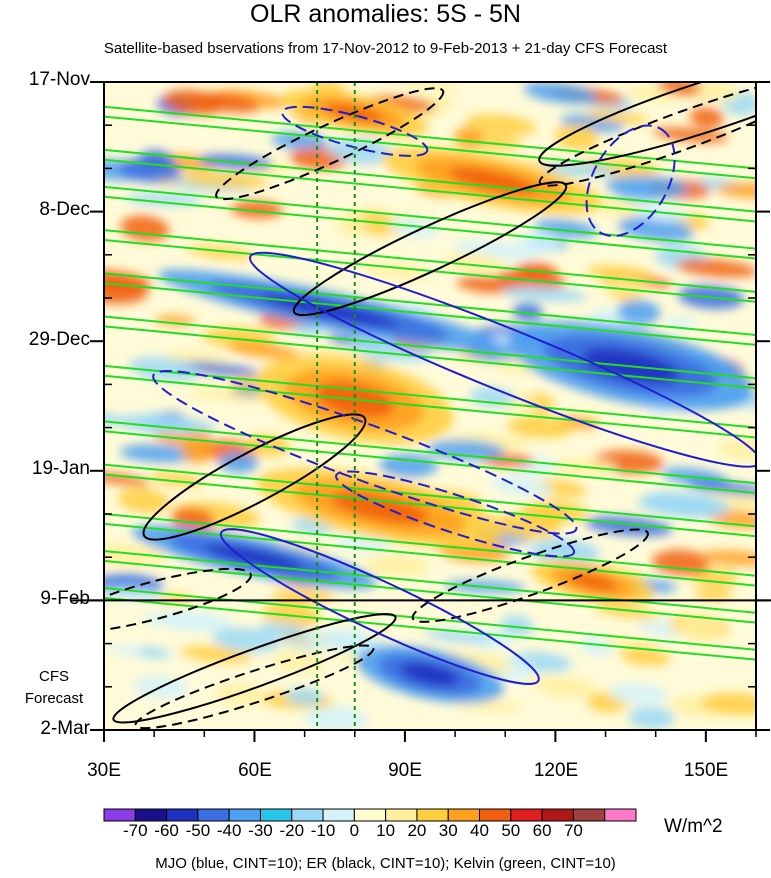  What do you see at coordinates (65, 728) in the screenshot?
I see `y-tick-label-2-mar: 2-Mar` at bounding box center [65, 728].